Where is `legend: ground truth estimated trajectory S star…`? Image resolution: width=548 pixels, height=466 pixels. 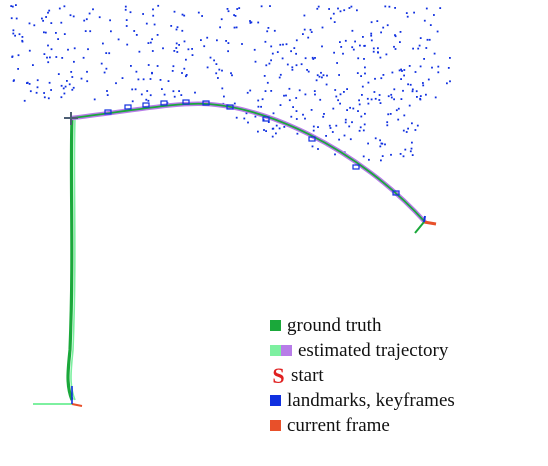 legend: ground truth estimated trajectory S star… is located at coordinates (362, 375).